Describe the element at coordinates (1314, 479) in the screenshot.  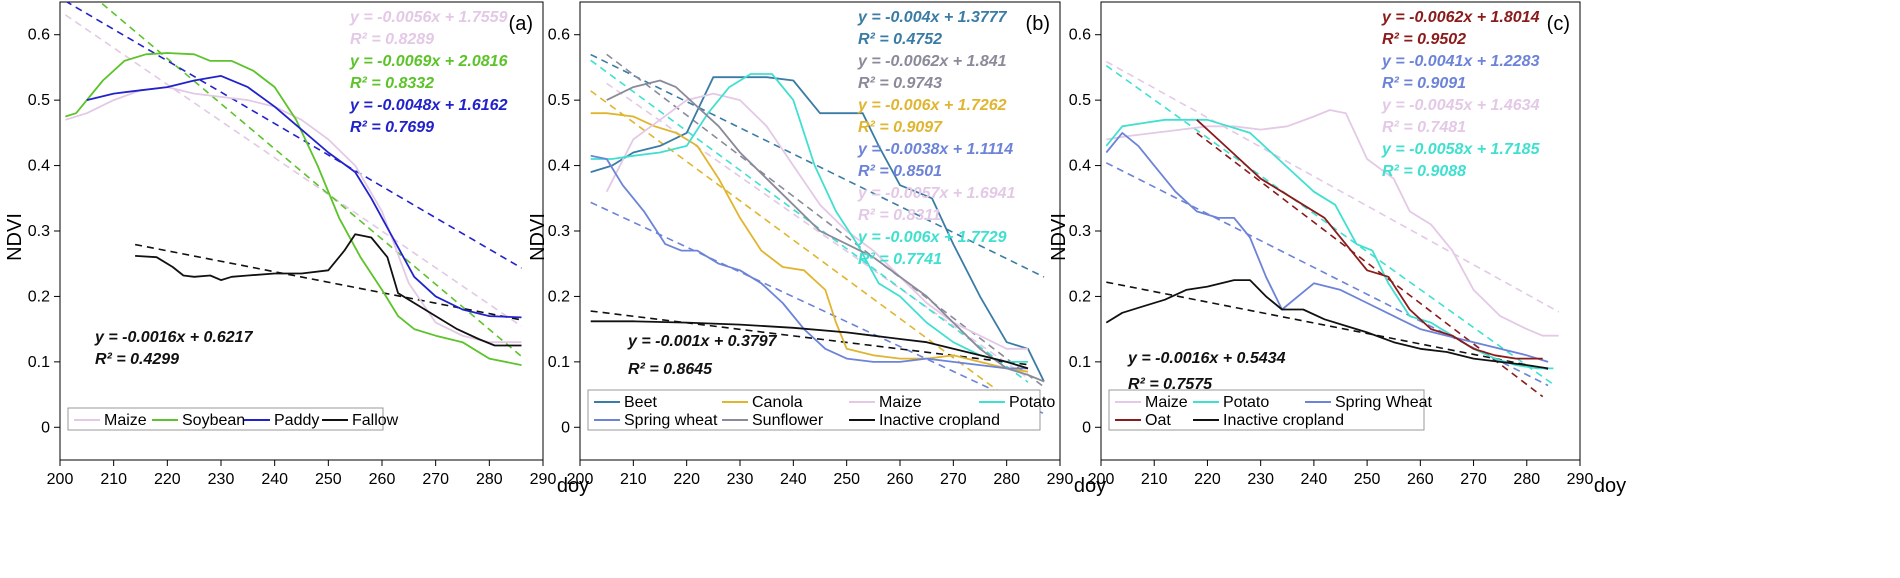
I see `x-tick-label: 240` at that location.